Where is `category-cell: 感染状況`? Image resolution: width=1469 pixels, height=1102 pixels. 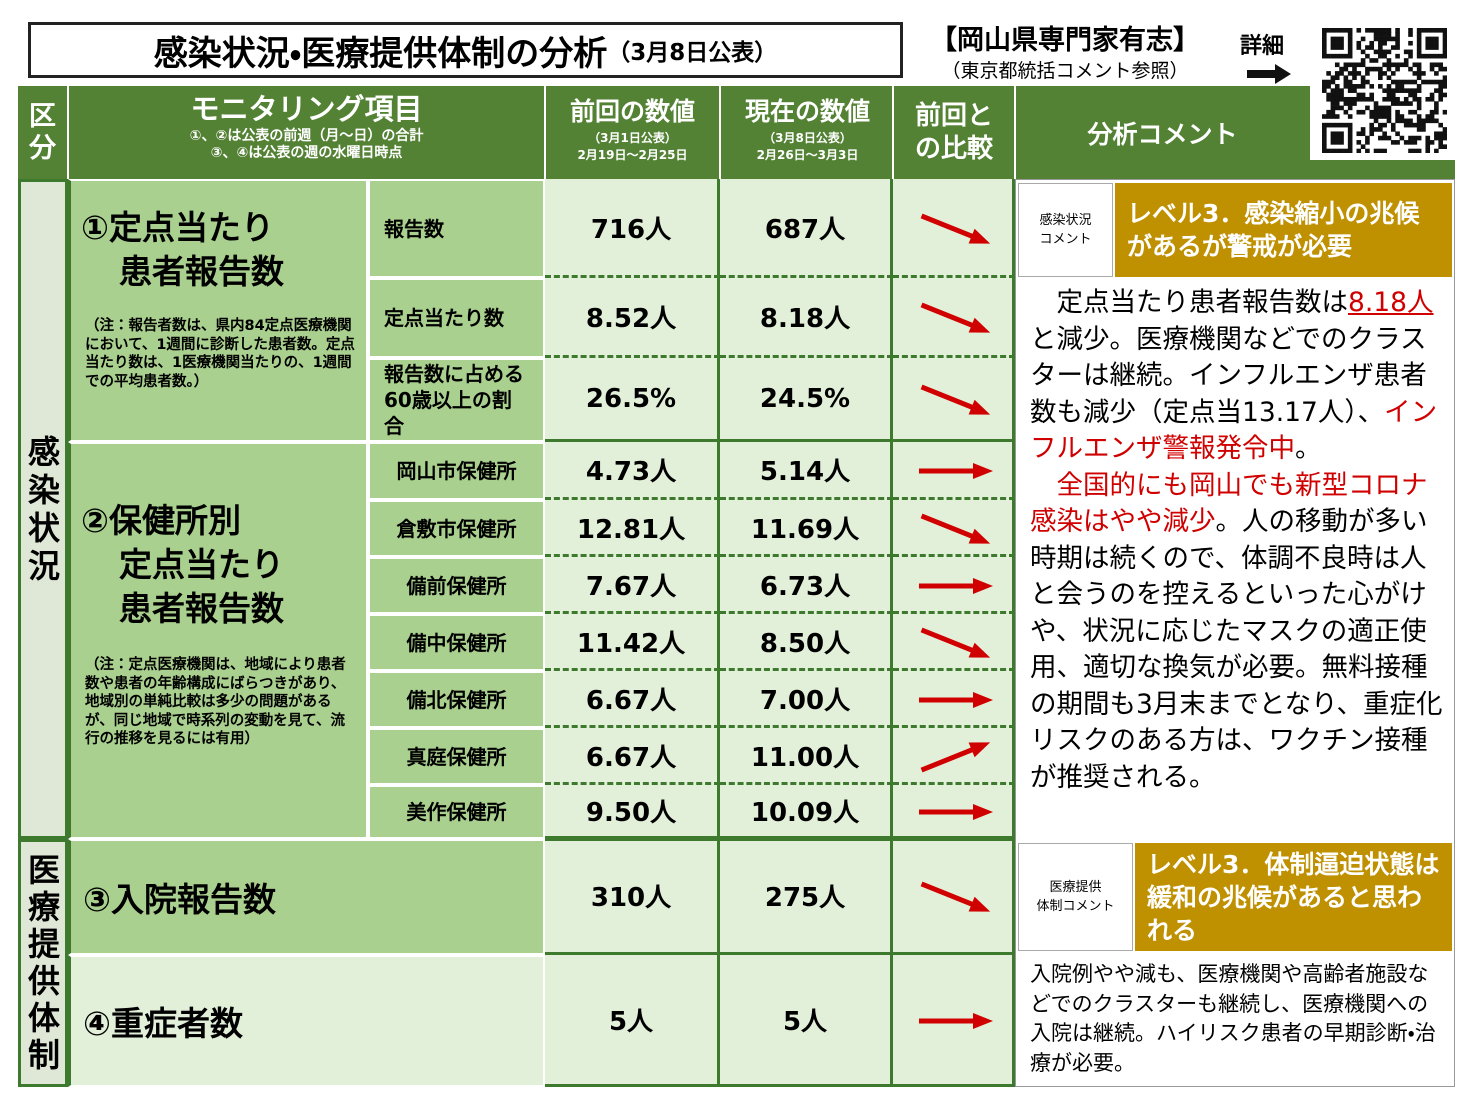
category-cell: 感染状況 is located at coordinates (43, 509).